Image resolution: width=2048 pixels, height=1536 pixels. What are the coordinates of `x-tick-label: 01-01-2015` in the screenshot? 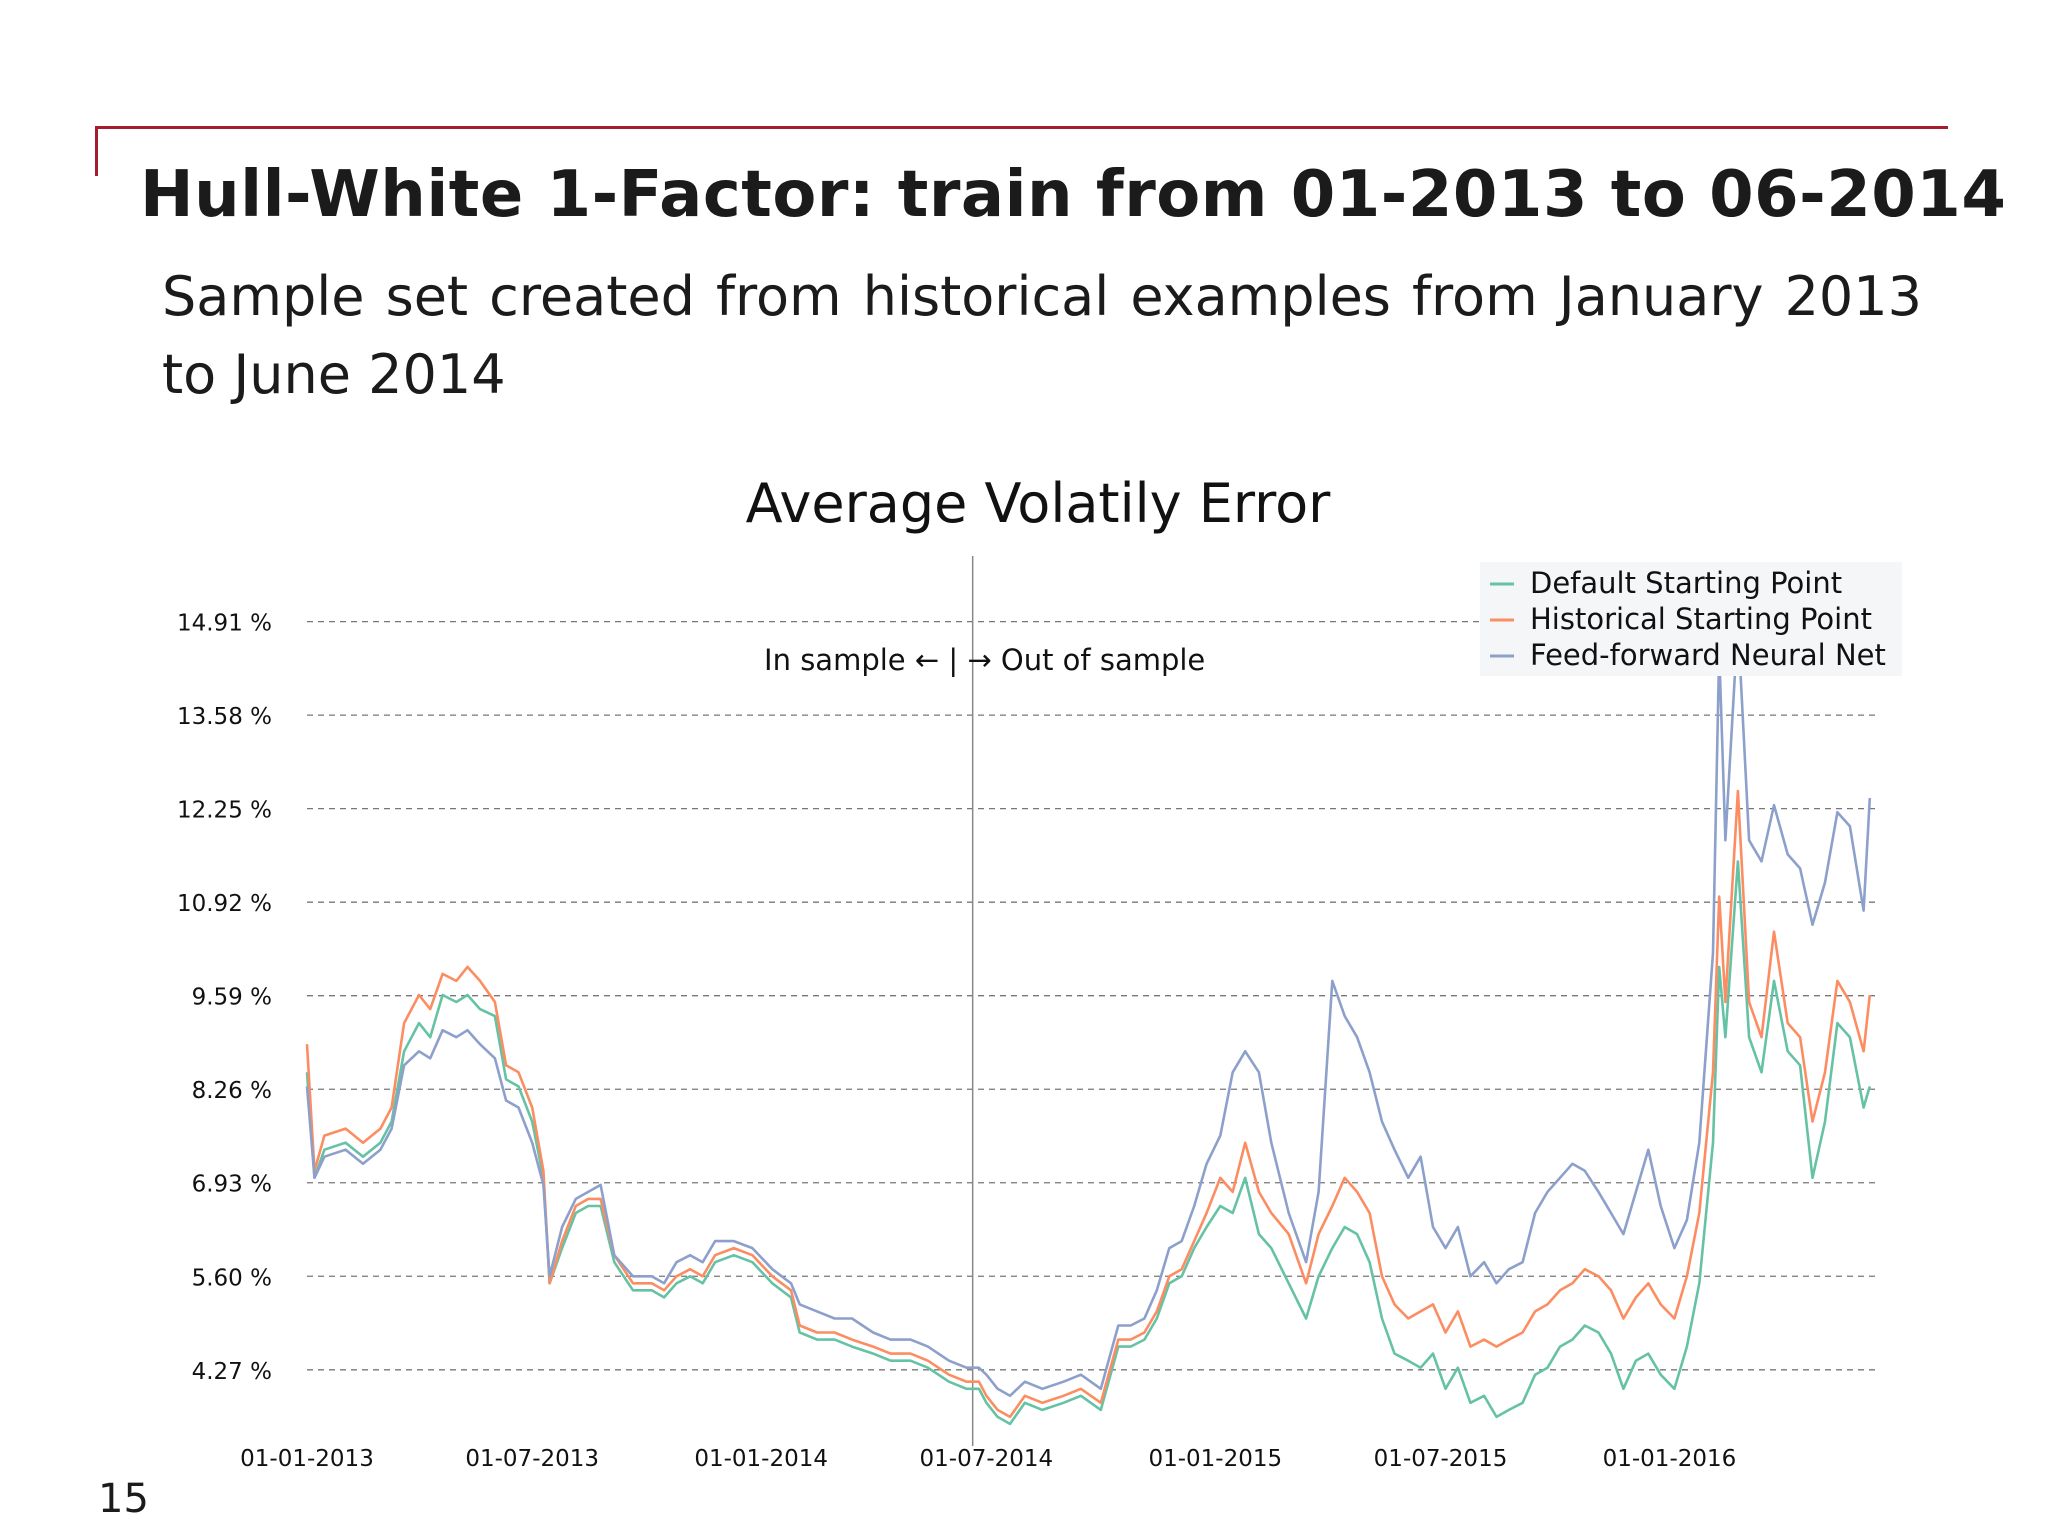 It's located at (1215, 1459).